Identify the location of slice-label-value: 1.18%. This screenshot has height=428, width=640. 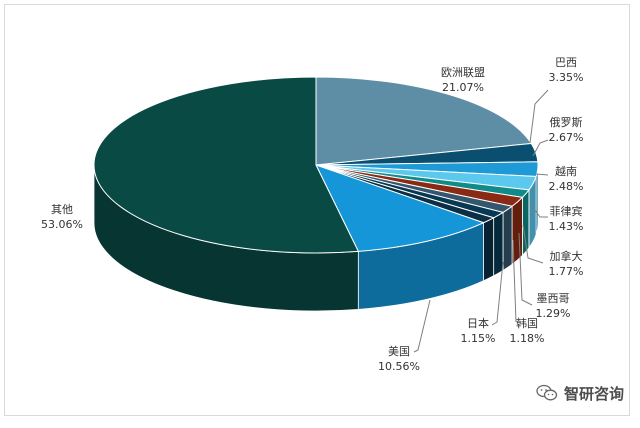
(527, 338).